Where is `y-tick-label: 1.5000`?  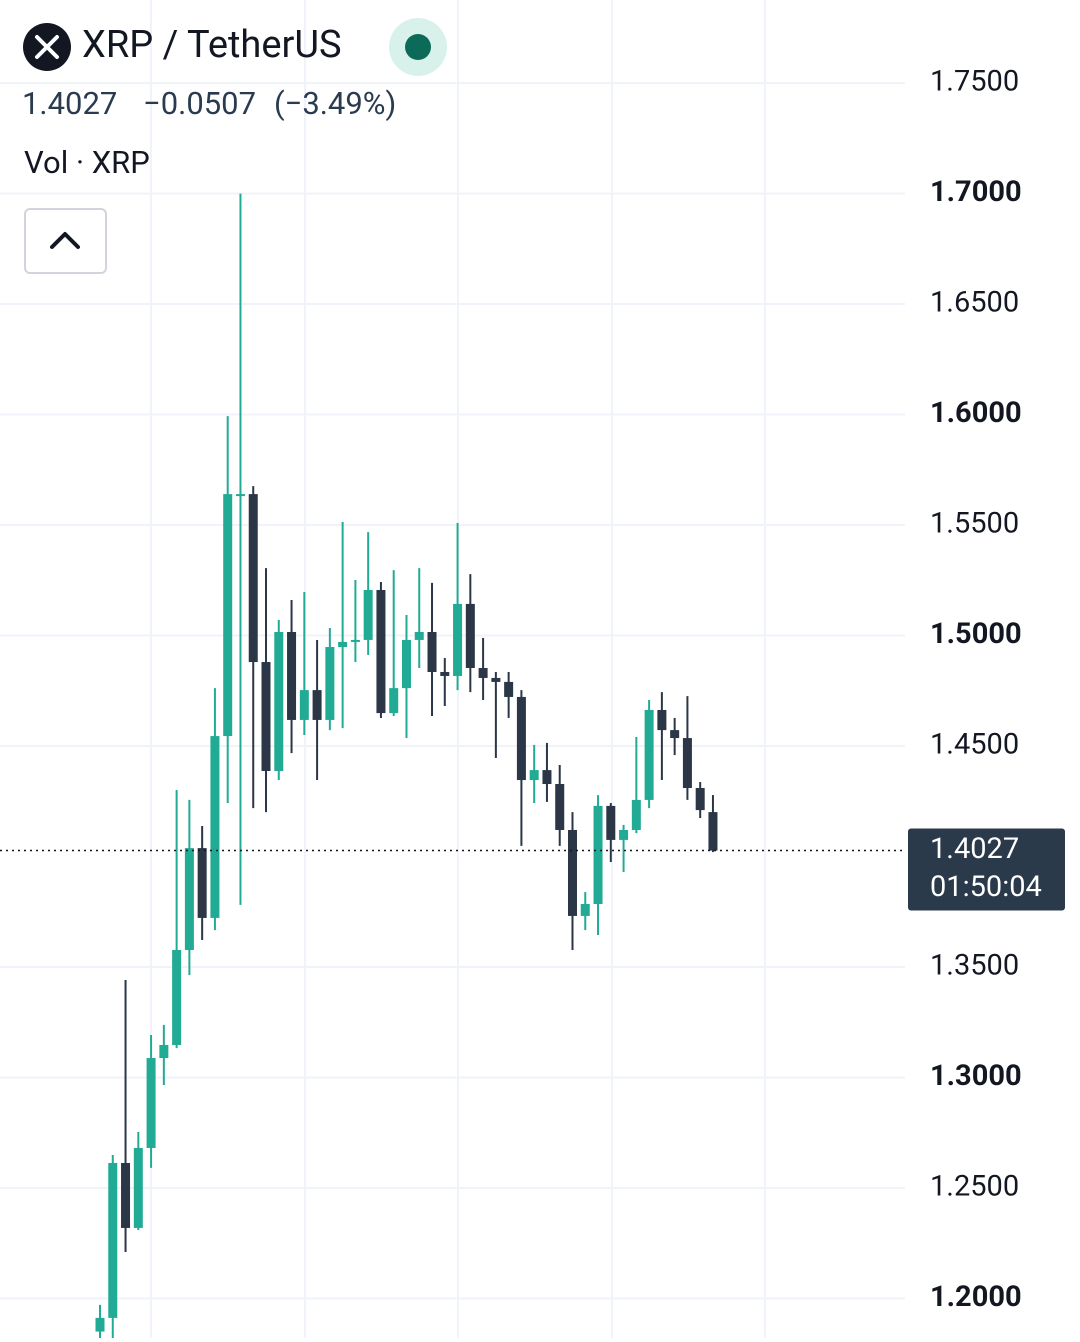 y-tick-label: 1.5000 is located at coordinates (976, 634).